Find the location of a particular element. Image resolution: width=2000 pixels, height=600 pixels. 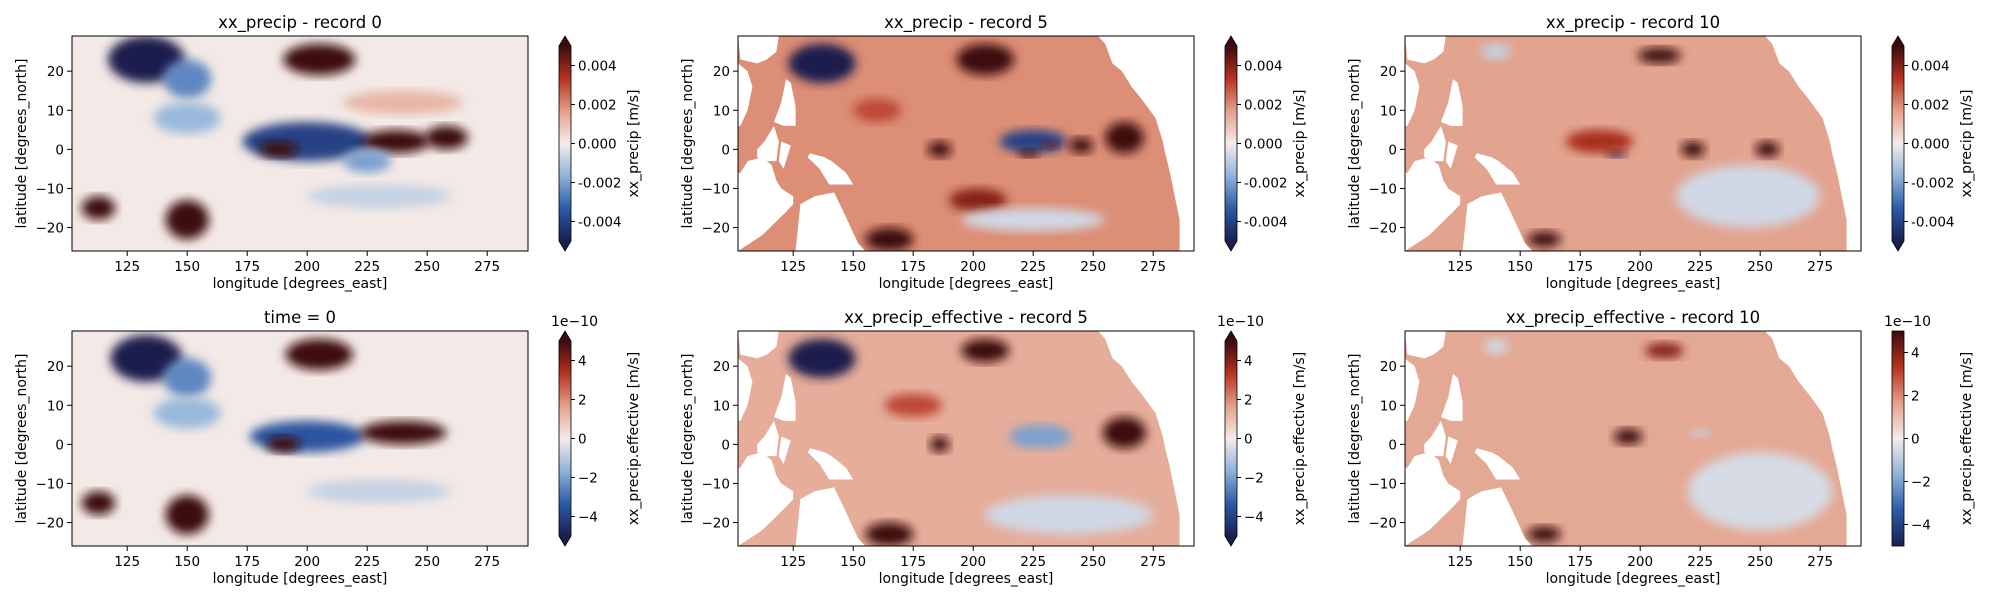

x-axis-label: longitude [degrees_east] is located at coordinates (1633, 284).